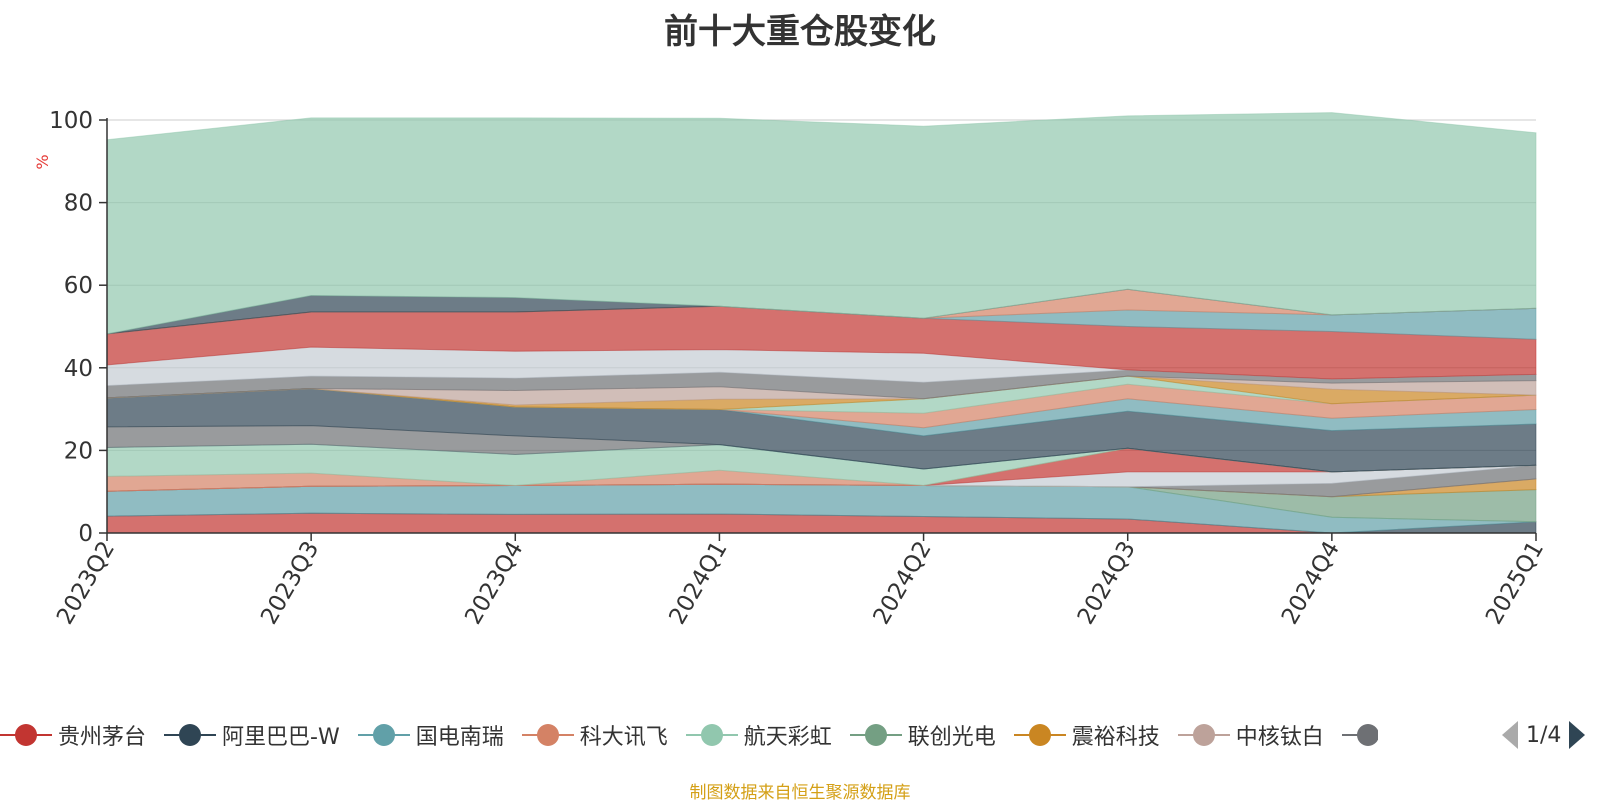 This screenshot has height=800, width=1600. What do you see at coordinates (290, 583) in the screenshot?
I see `x-tick-label: 2023Q3` at bounding box center [290, 583].